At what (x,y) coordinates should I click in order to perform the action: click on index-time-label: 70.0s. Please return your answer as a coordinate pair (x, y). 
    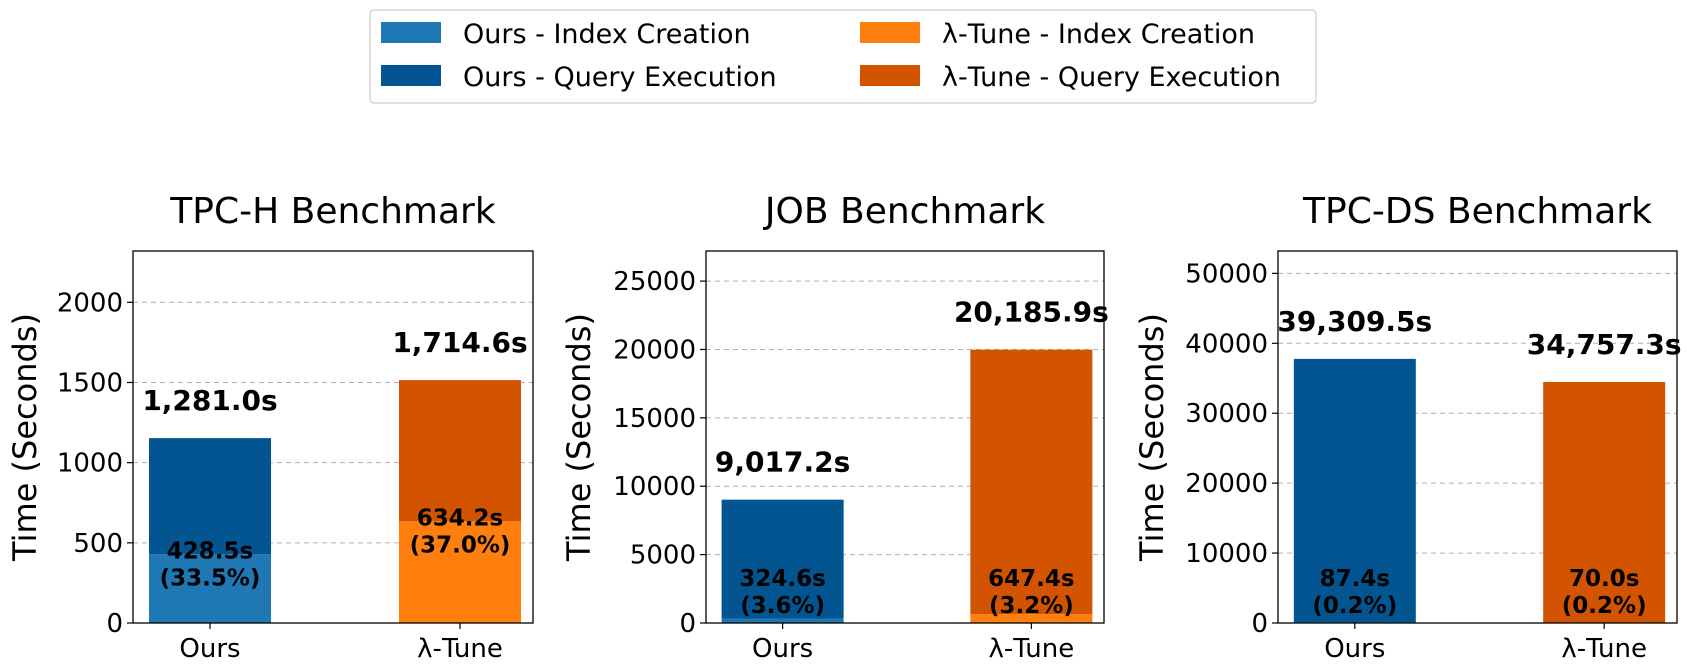
    Looking at the image, I should click on (1604, 579).